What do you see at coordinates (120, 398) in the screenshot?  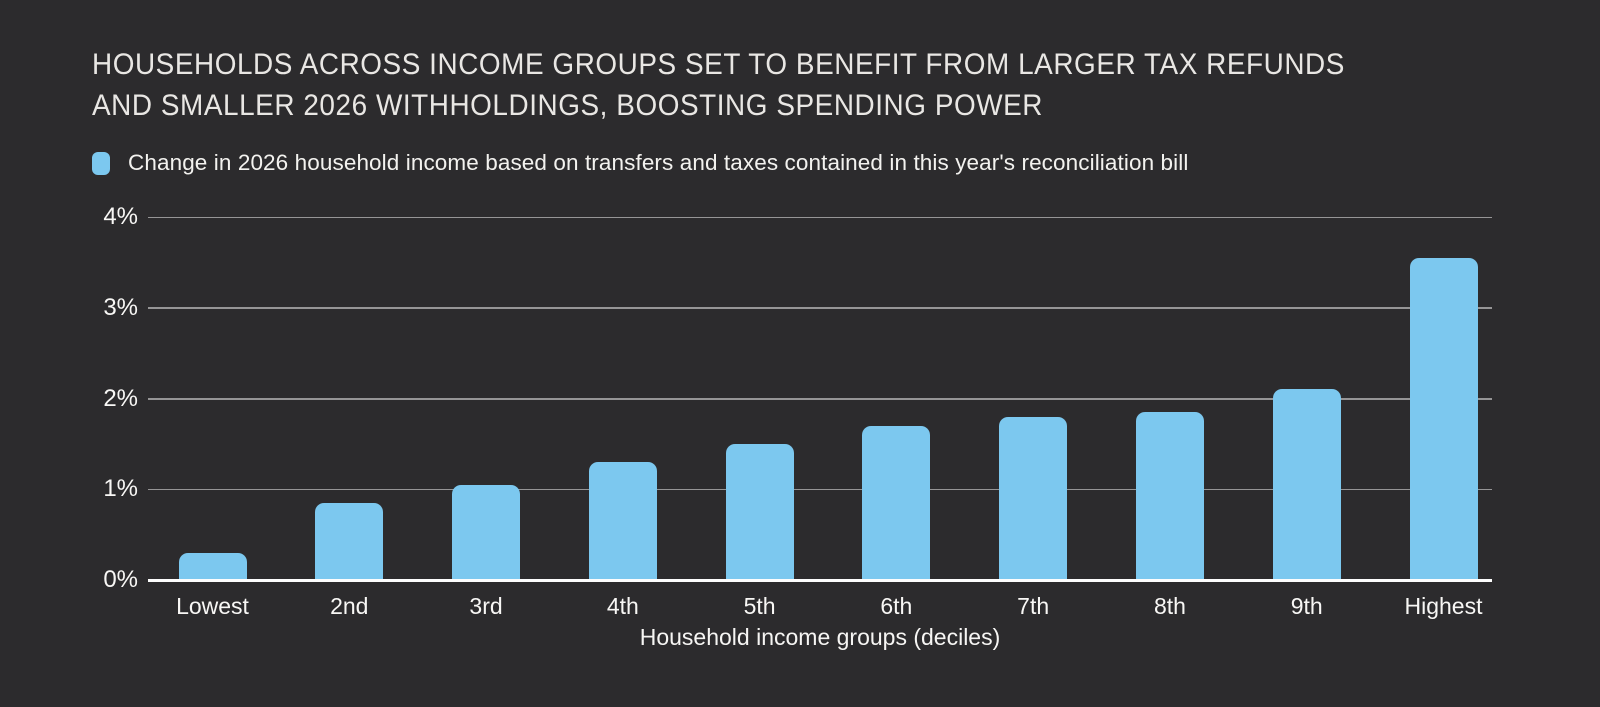 I see `y-axis-tick-label: 2%` at bounding box center [120, 398].